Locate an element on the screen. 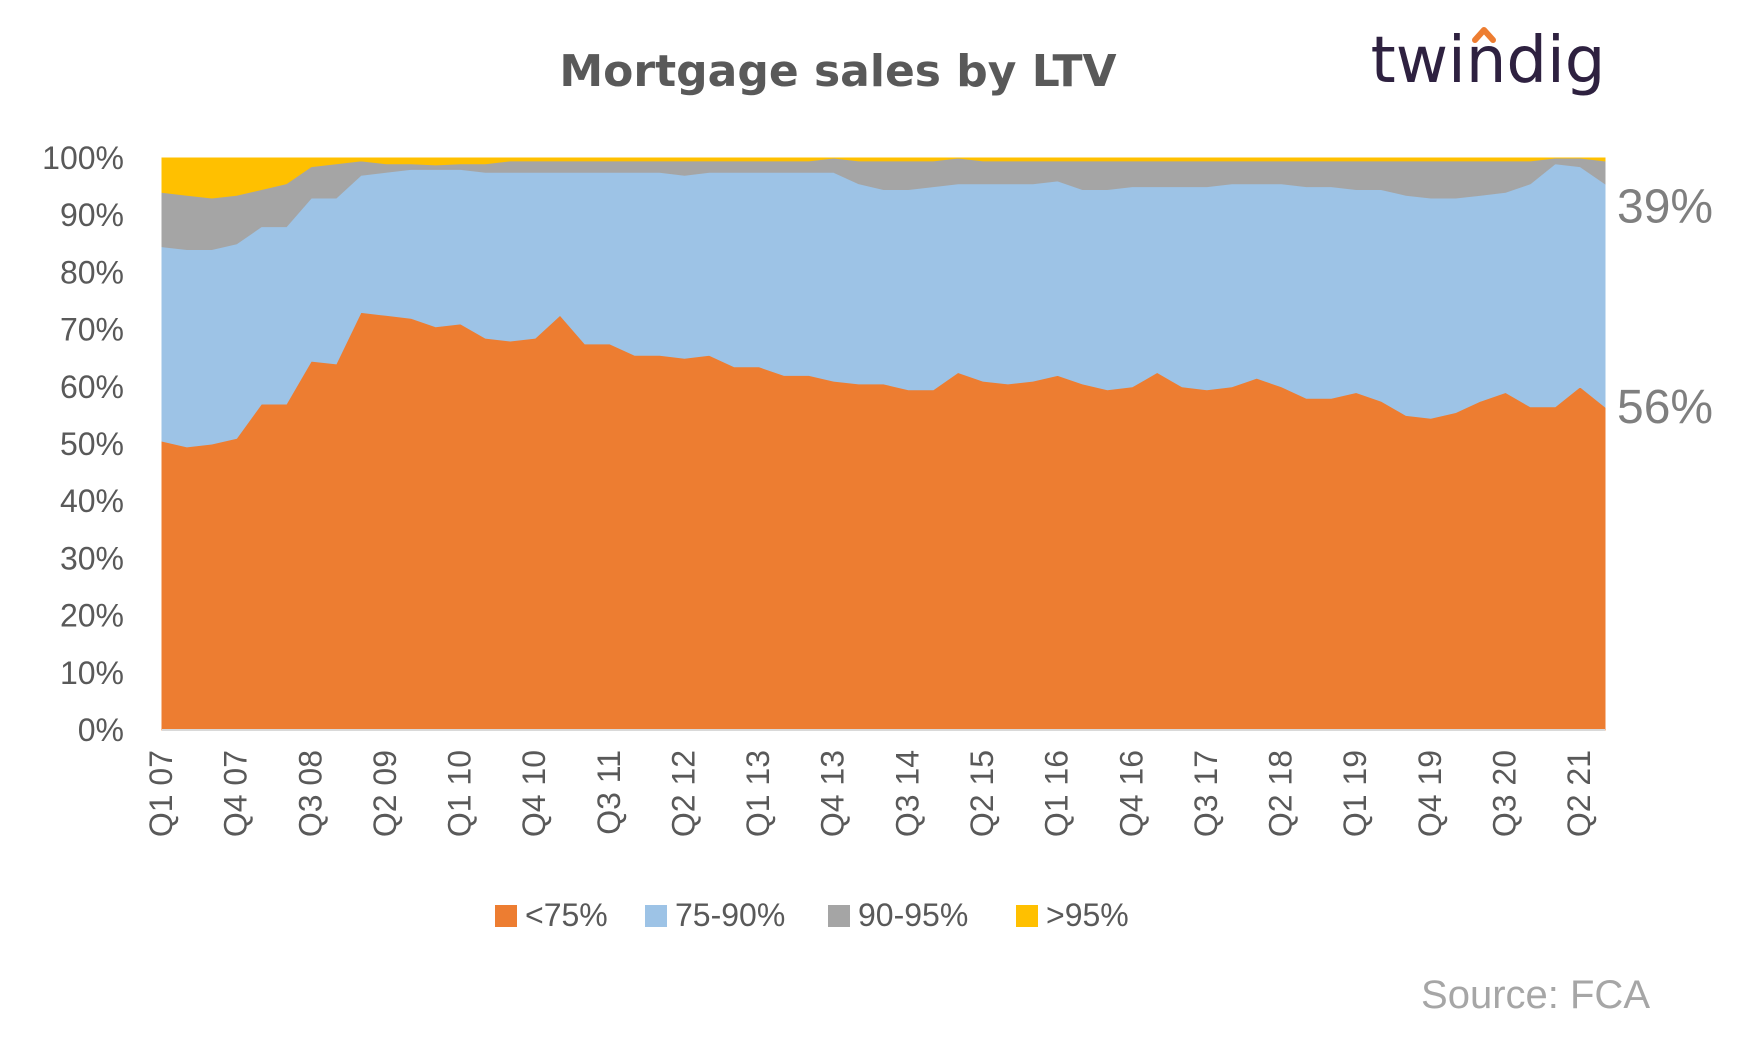 This screenshot has height=1045, width=1753. y-tick-label: 0% is located at coordinates (101, 730).